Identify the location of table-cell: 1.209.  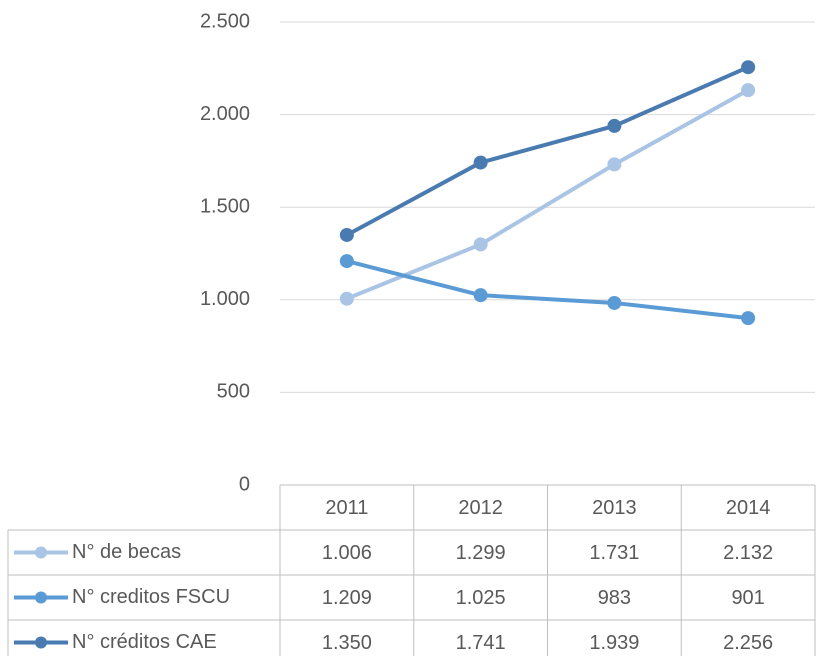
(347, 598).